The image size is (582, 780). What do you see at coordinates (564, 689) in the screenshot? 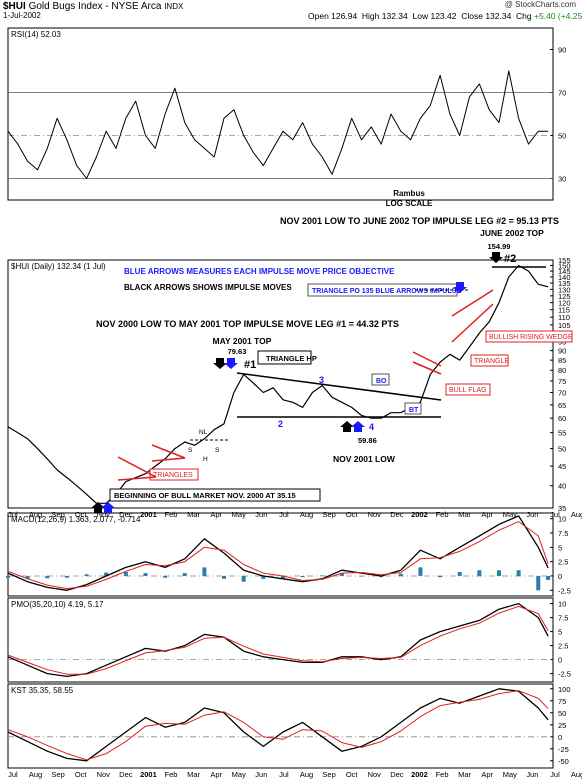
I see `kst-ytick-label: 100` at bounding box center [564, 689].